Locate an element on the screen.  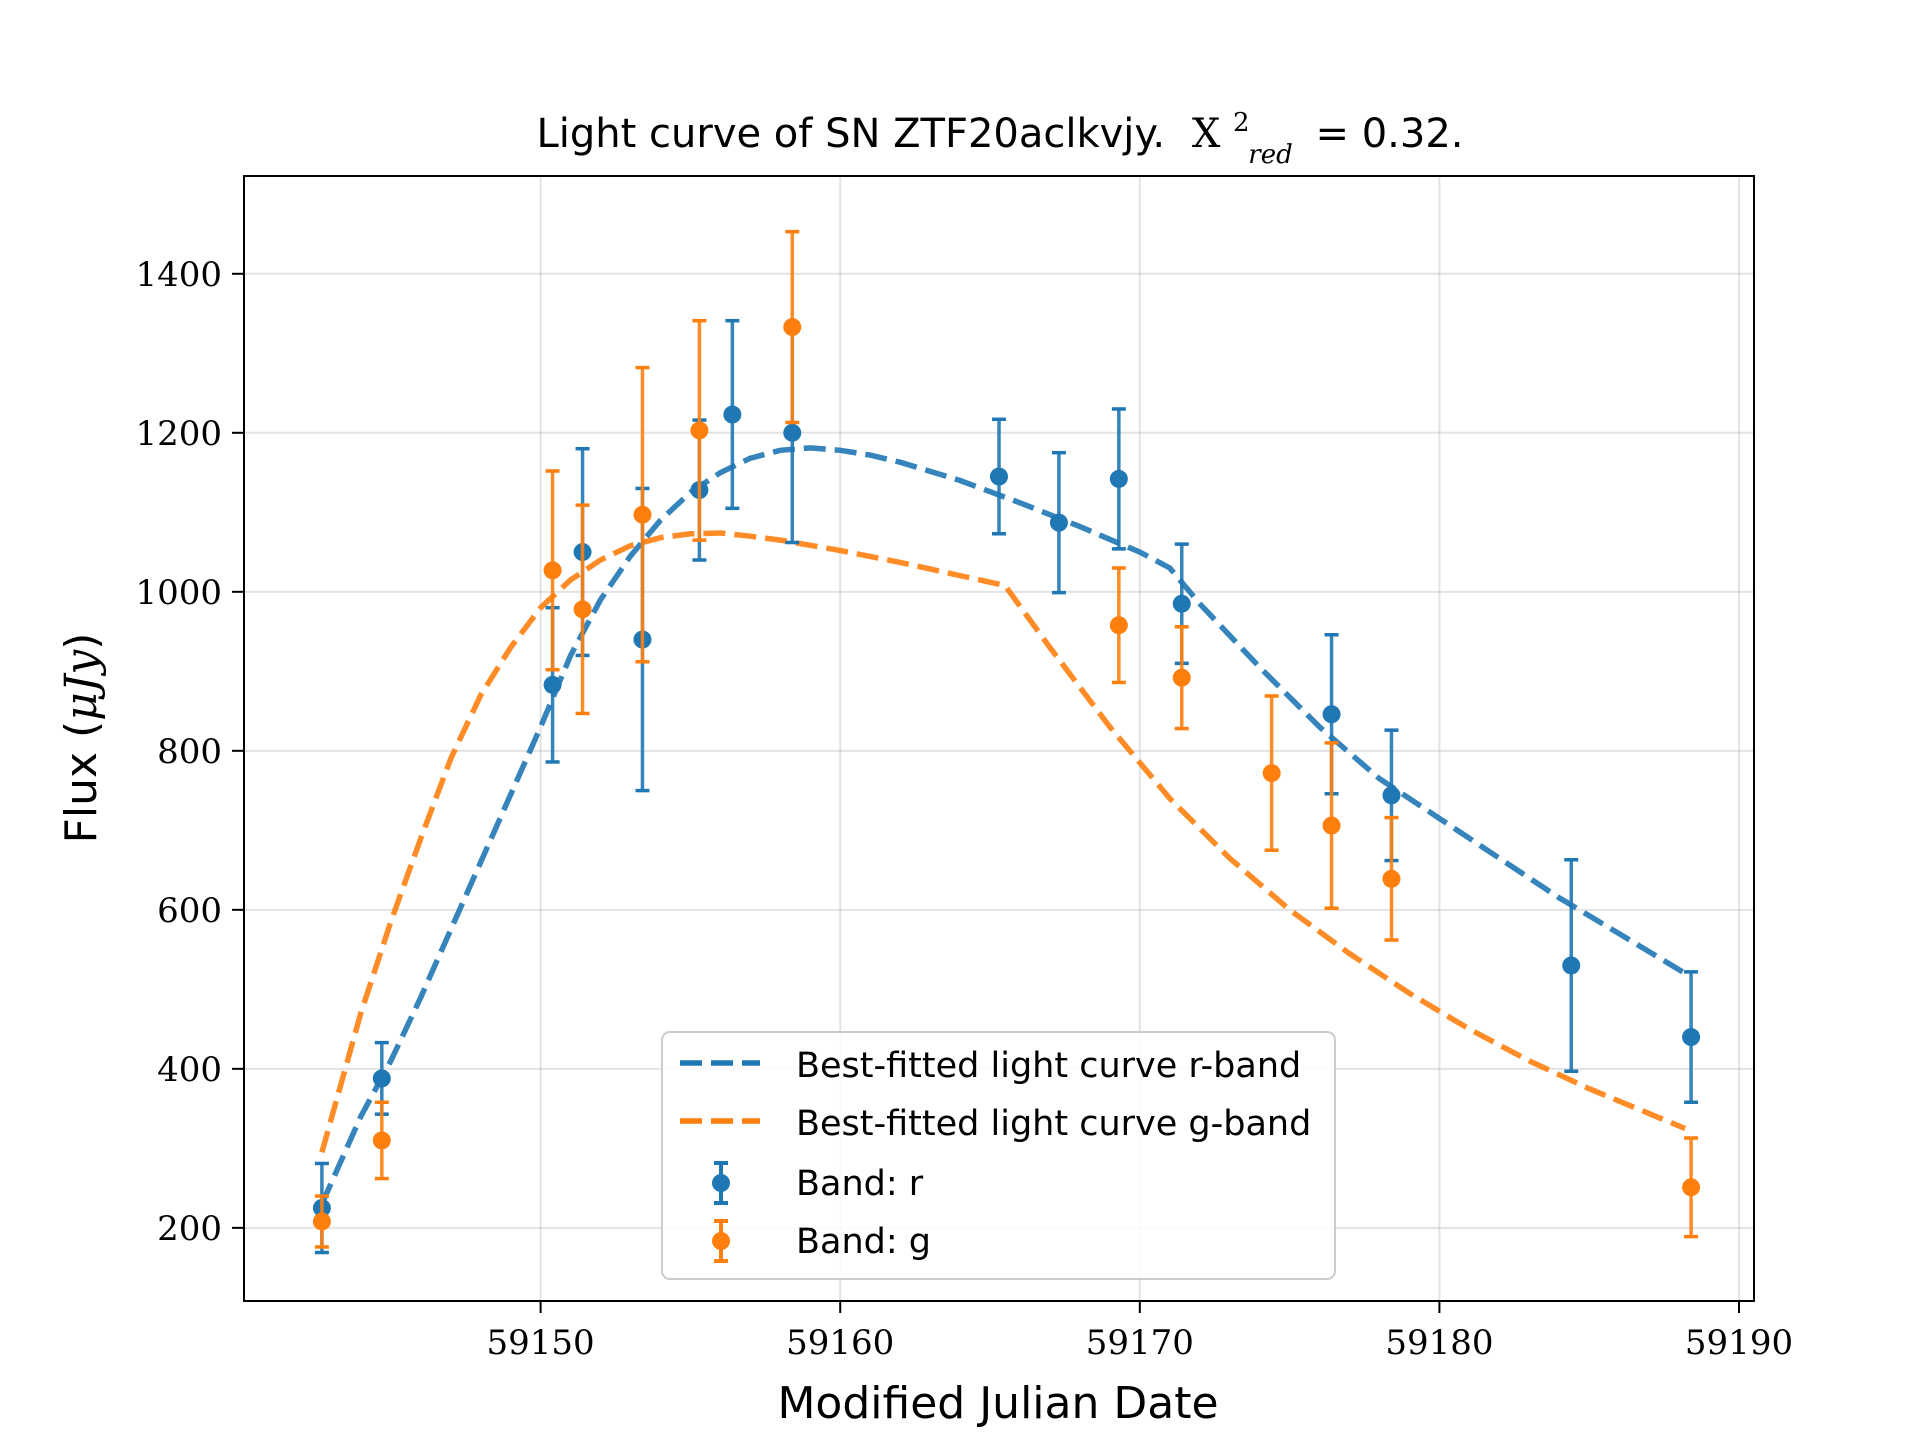
legend-band-g-swatch is located at coordinates (721, 1241).